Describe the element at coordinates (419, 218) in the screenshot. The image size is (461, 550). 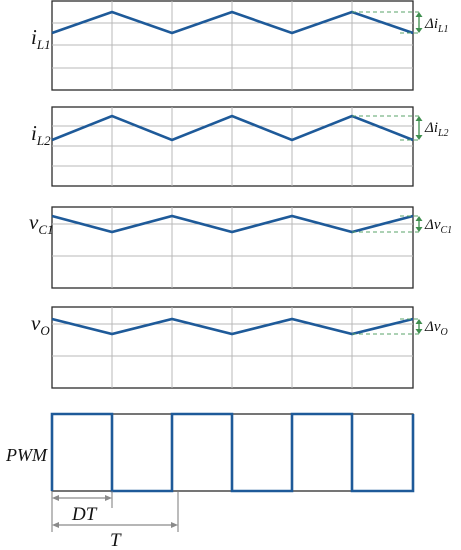
I see `vc1-ripple-arrowhead-up` at that location.